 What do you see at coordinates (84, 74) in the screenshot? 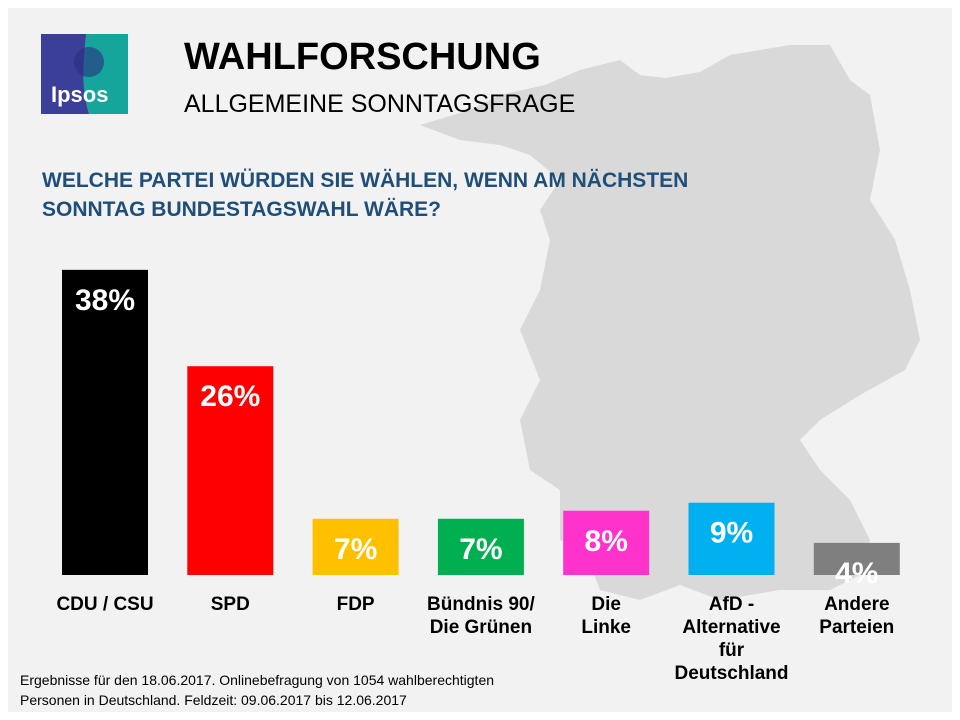
I see `ipsos-logo: Ipsos` at bounding box center [84, 74].